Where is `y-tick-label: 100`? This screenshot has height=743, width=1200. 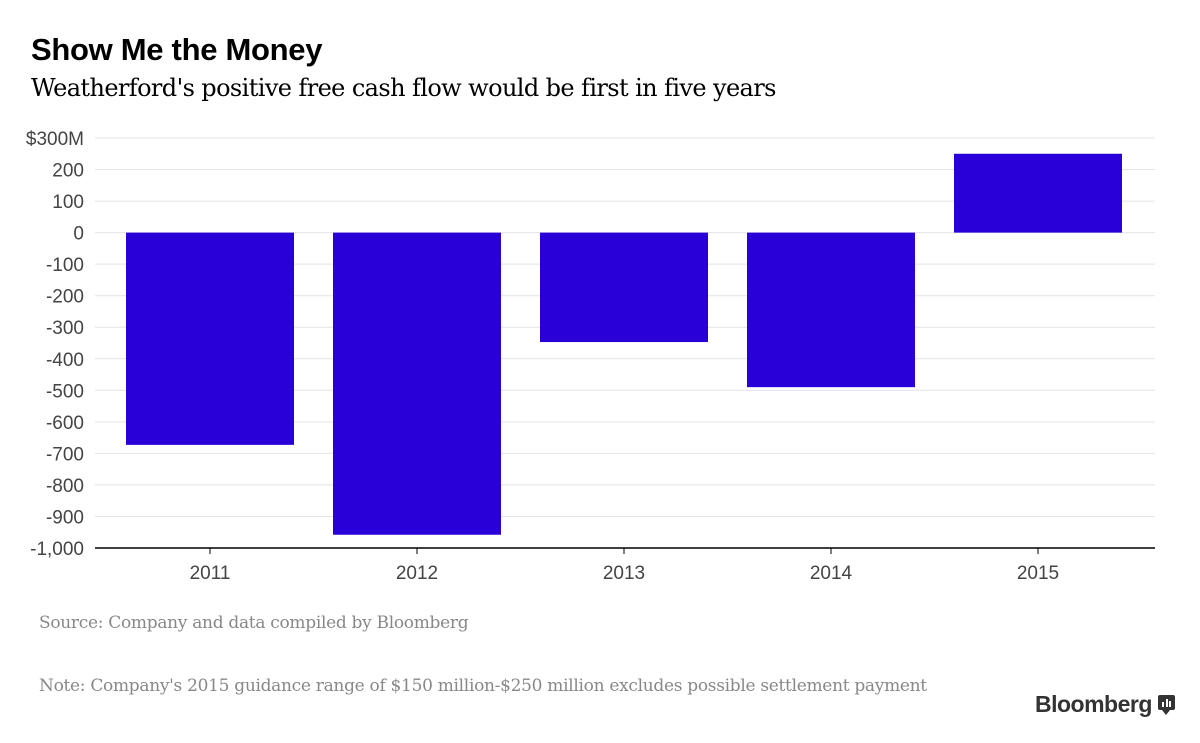 y-tick-label: 100 is located at coordinates (68, 202).